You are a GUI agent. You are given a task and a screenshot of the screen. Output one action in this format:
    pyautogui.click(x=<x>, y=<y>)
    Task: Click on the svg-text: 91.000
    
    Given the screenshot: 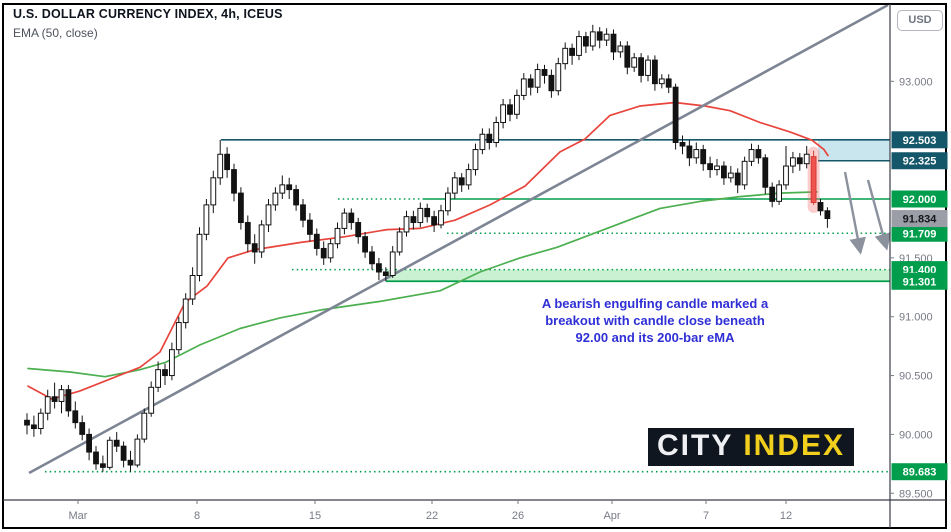 What is the action you would take?
    pyautogui.click(x=916, y=318)
    